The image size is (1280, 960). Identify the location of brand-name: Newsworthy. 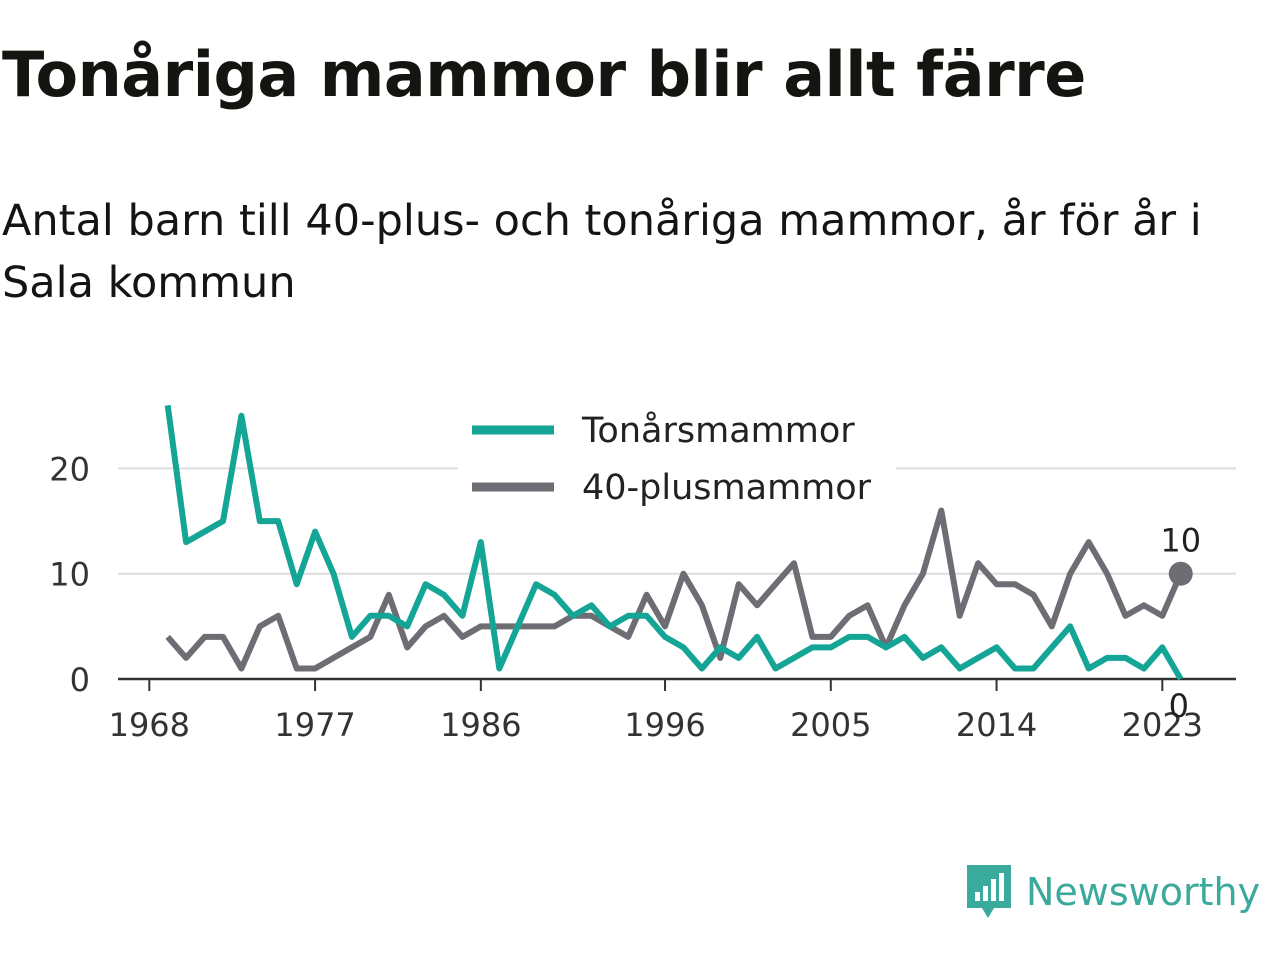
(1143, 892).